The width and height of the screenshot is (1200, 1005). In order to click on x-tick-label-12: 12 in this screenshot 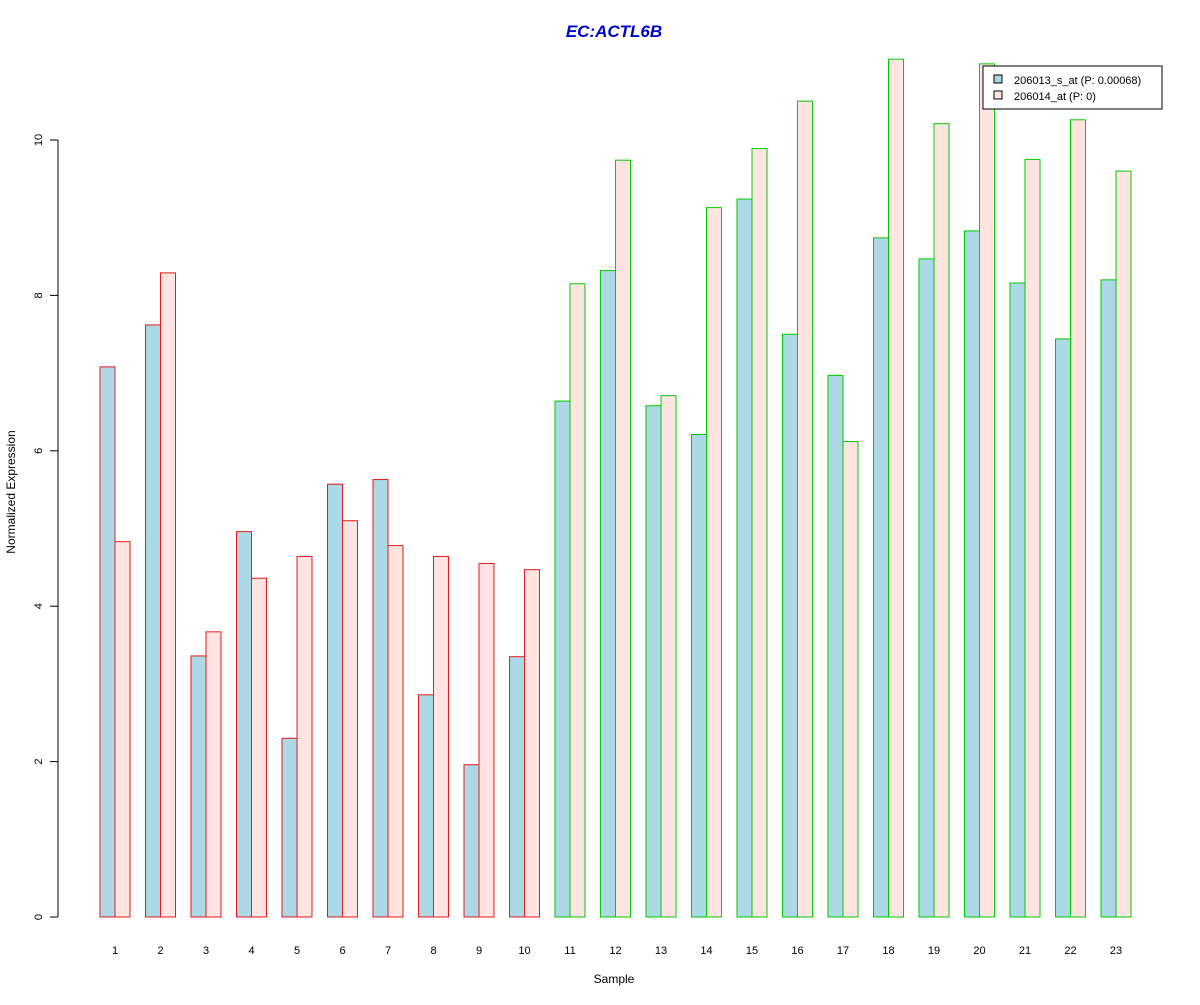, I will do `click(615, 951)`.